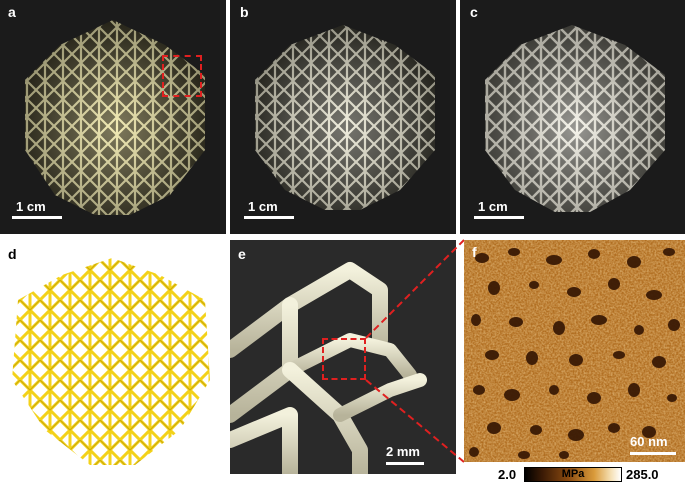 The height and width of the screenshot is (486, 685). What do you see at coordinates (499, 217) in the screenshot?
I see `scale-bar-c` at bounding box center [499, 217].